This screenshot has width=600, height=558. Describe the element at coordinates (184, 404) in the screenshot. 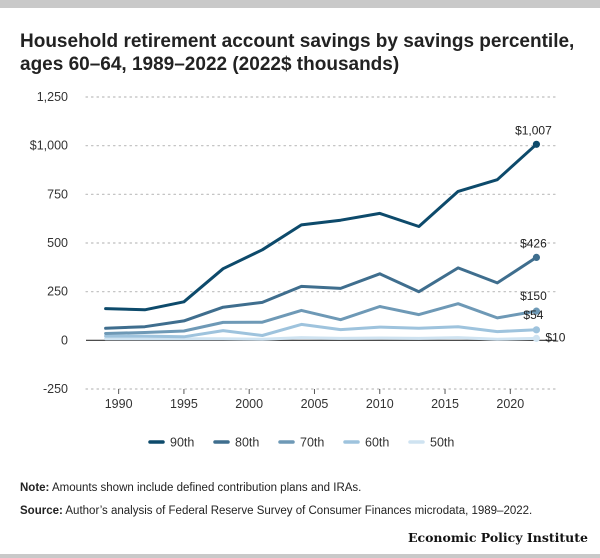

I see `x-tick-label: 1995` at that location.